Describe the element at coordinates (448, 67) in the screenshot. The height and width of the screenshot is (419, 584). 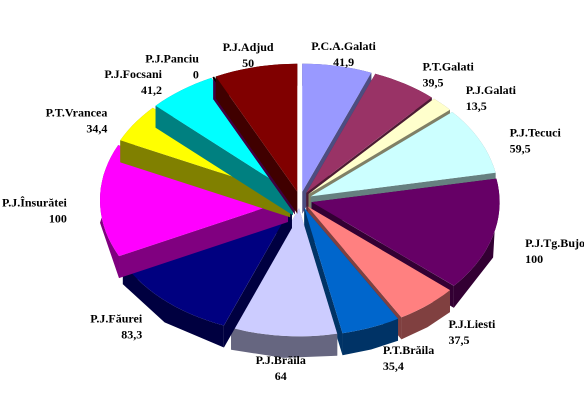
I see `slice-label: P.T.Galati` at that location.